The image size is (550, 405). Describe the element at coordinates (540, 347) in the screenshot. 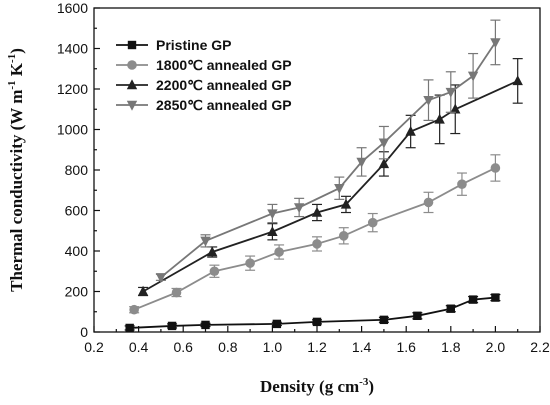

I see `x-tick-label: 2.2` at that location.